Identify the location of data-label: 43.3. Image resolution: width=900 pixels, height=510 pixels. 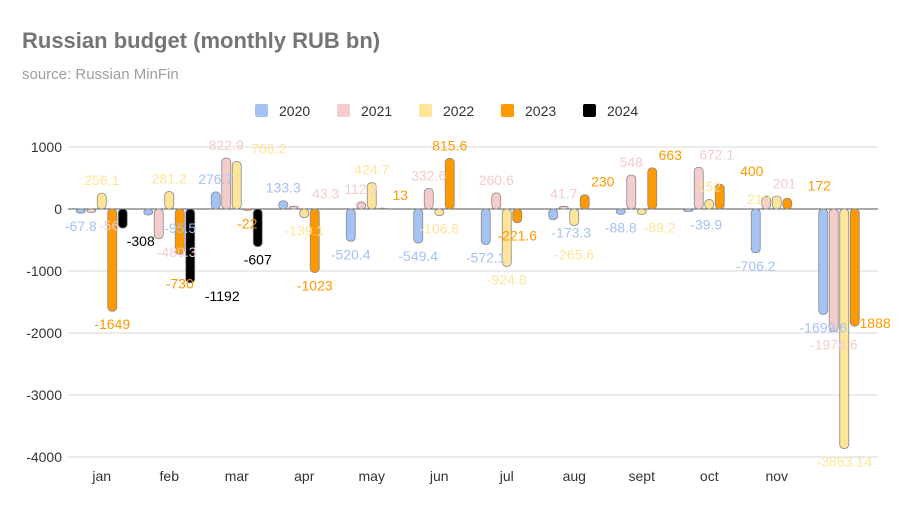
(325, 193).